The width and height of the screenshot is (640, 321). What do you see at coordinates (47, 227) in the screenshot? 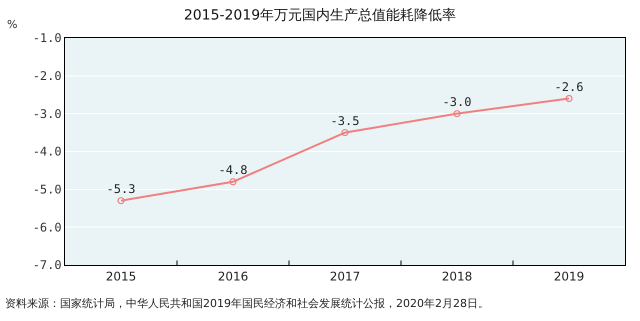
I see `y-tick-label: -6.0` at bounding box center [47, 227].